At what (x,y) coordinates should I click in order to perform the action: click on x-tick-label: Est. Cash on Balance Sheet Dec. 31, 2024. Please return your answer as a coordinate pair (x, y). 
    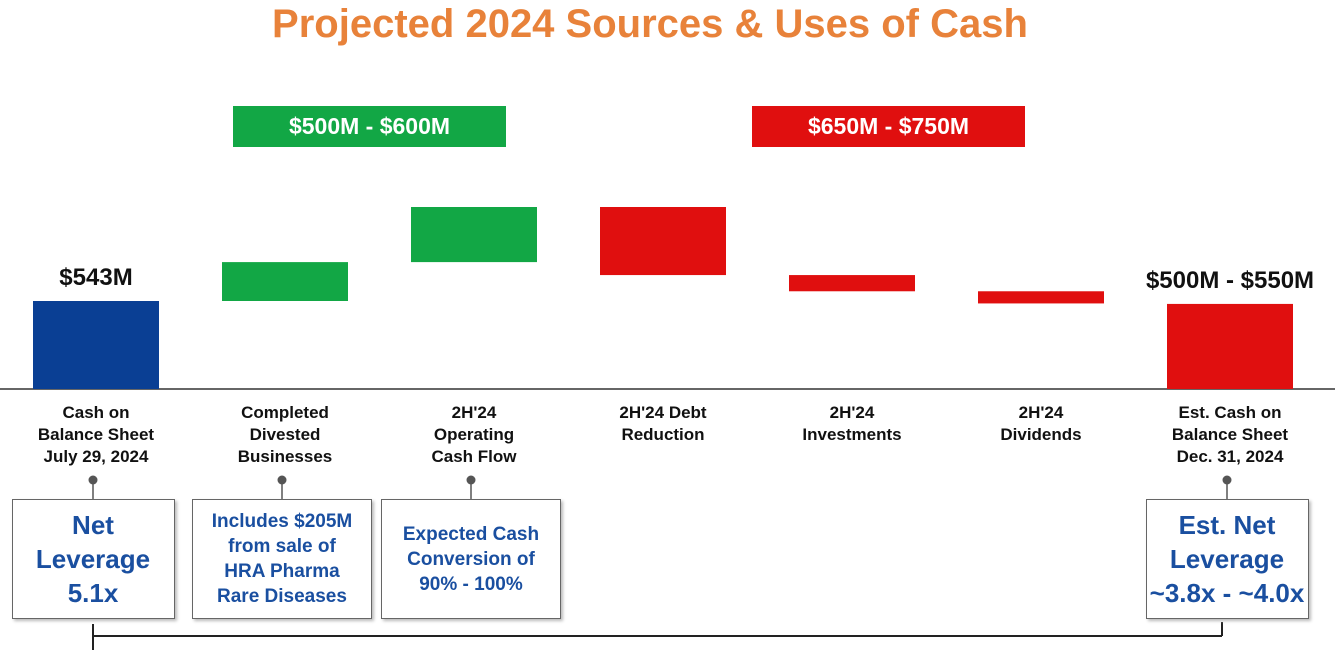
    Looking at the image, I should click on (1230, 434).